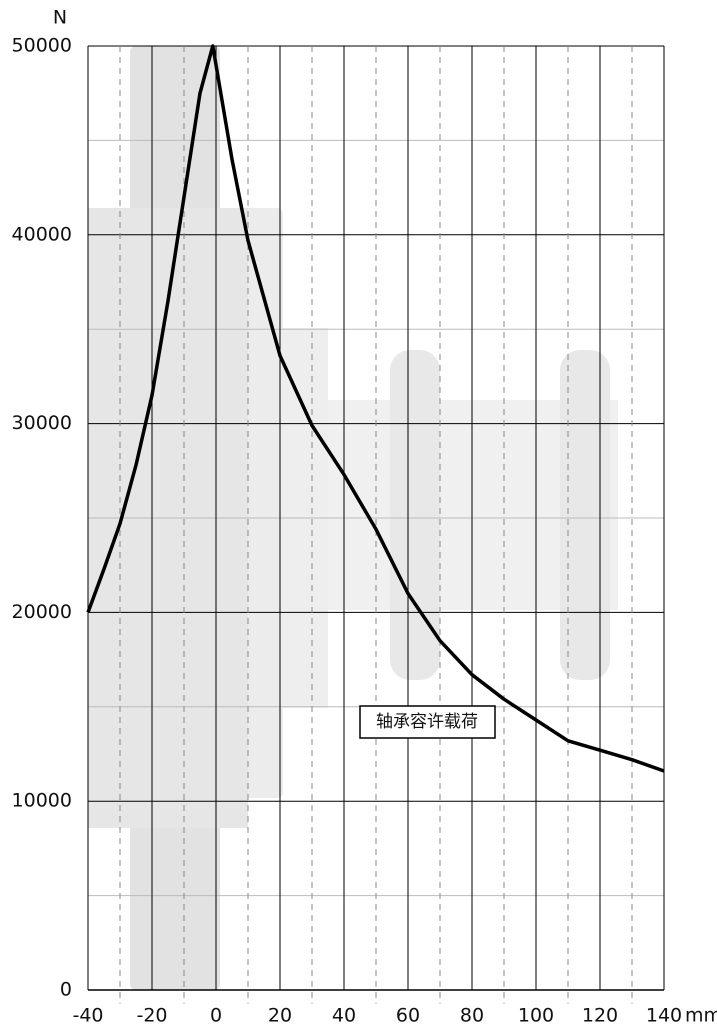 This screenshot has width=717, height=1034. I want to click on y-tick-label: 0, so click(66, 990).